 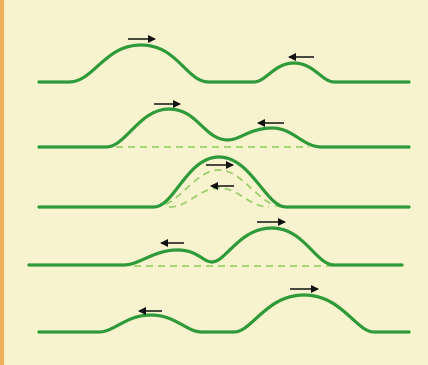 I want to click on row-2-wave, so click(x=224, y=128).